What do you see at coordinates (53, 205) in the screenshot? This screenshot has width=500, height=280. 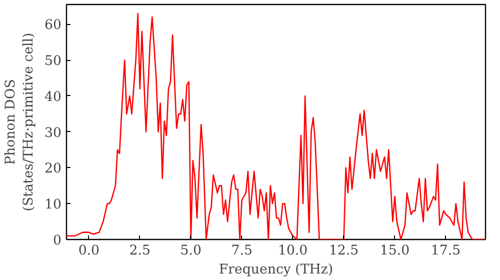 I see `y-tick-label: 10` at bounding box center [53, 205].